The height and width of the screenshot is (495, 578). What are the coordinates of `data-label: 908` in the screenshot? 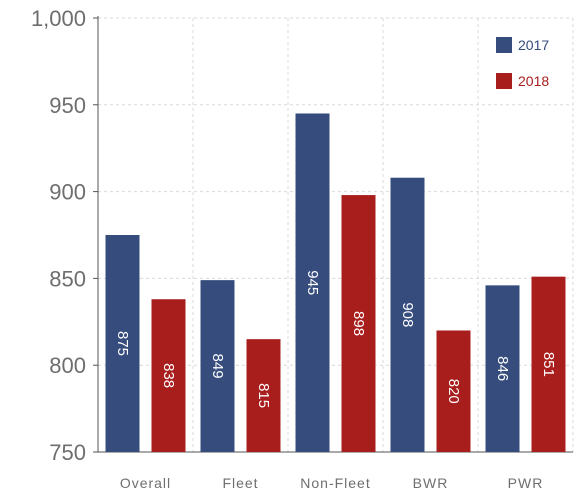 It's located at (407, 314).